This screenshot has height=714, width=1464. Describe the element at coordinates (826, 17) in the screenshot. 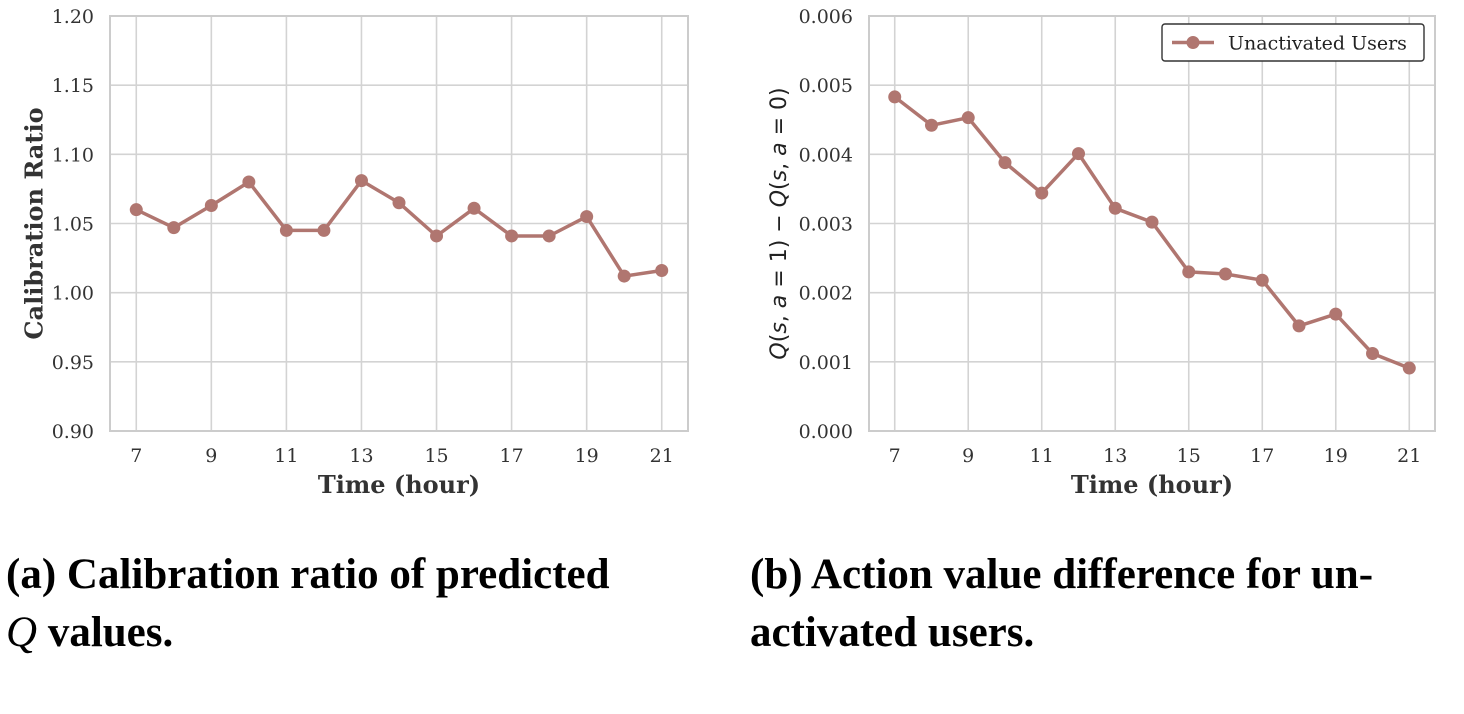

I see `y-tick-label: 0.006` at that location.